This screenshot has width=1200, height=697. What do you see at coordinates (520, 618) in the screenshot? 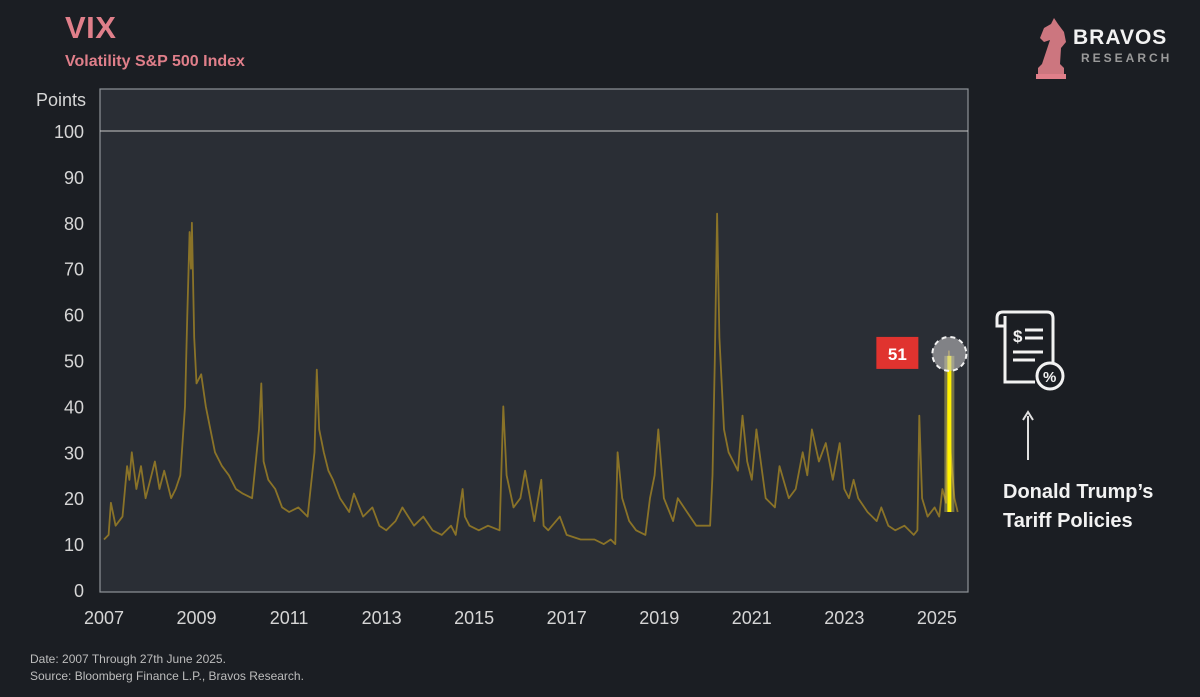
I see `x-tick-labels: 2007 2009 2011 2013 2015 2017 2019 2021 2023 2025` at bounding box center [520, 618].